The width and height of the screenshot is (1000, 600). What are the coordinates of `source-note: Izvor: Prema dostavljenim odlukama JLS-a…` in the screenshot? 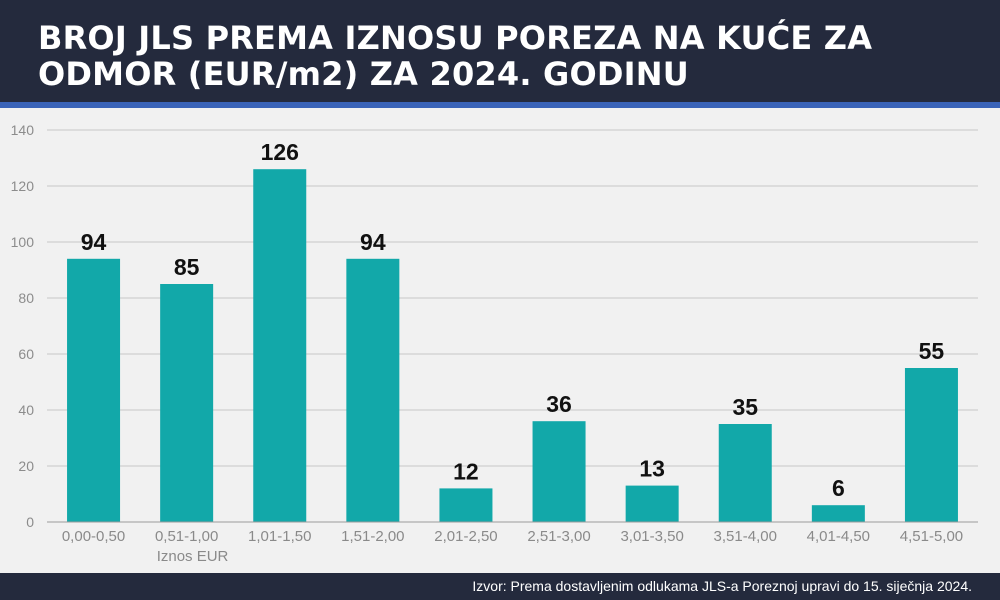 It's located at (722, 586).